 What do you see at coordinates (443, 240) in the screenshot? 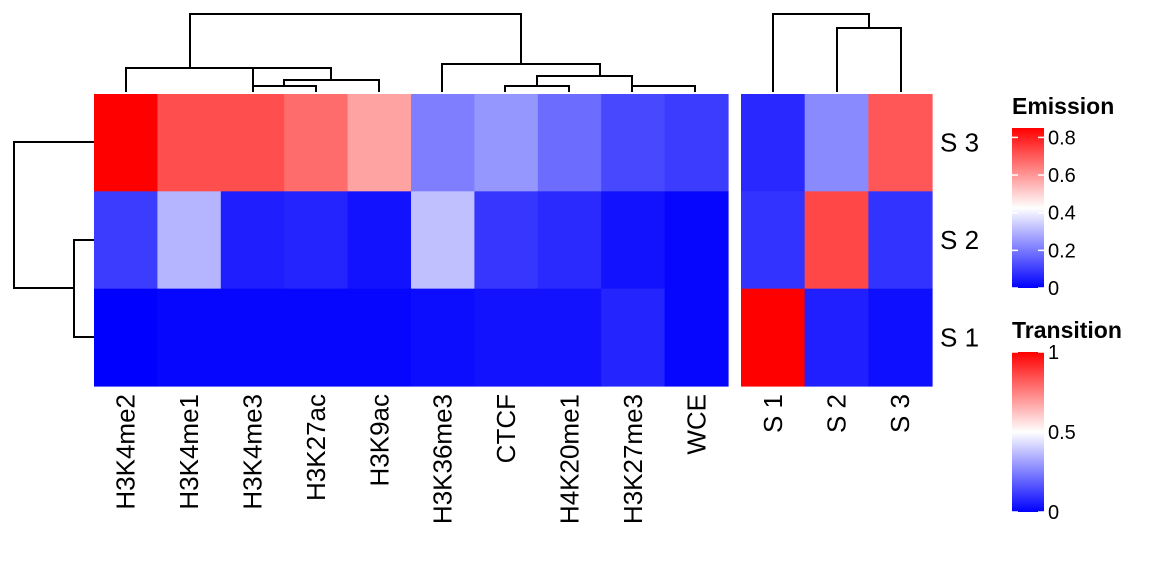
I see `emission-cell-S2-H3K36me3` at bounding box center [443, 240].